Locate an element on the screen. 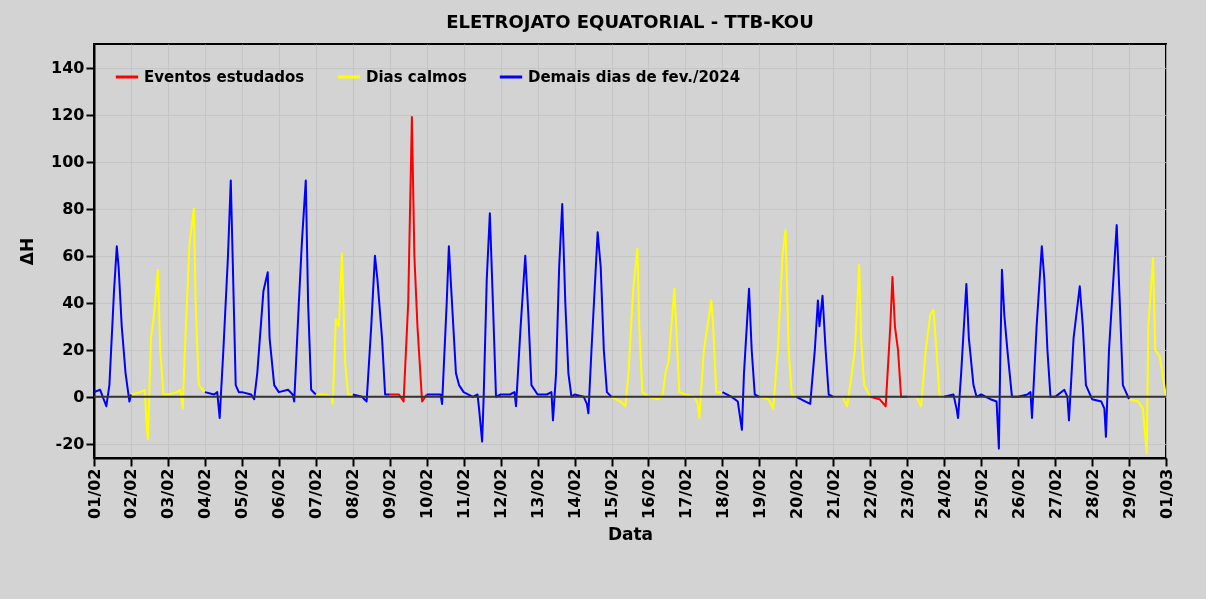  x-tick-label: 23/02 is located at coordinates (907, 493).